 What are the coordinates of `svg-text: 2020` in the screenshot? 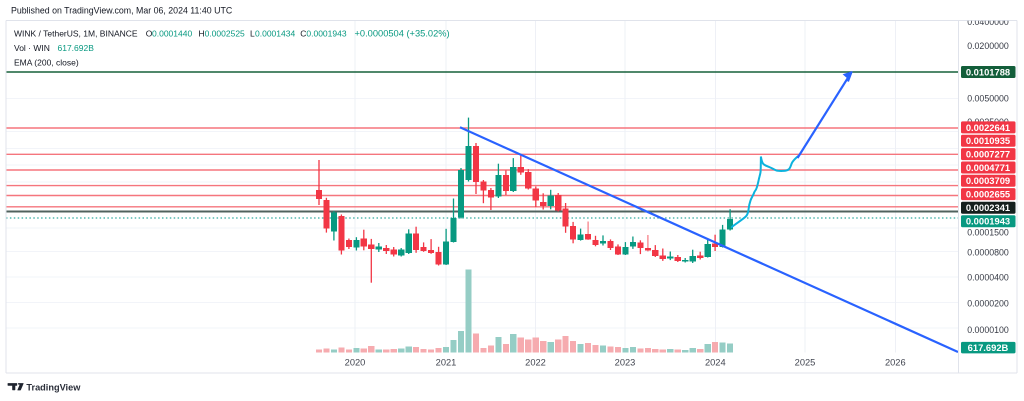 It's located at (355, 362).